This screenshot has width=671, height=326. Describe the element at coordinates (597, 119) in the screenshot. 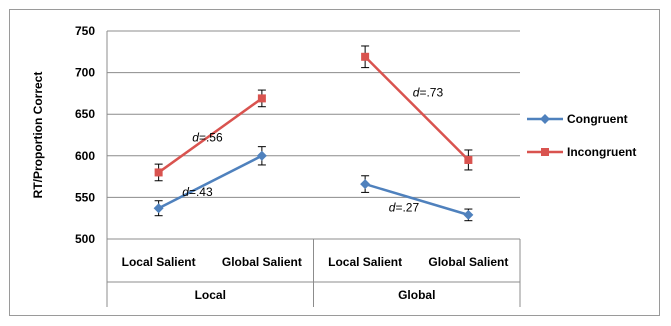

I see `legend-label: Congruent` at that location.